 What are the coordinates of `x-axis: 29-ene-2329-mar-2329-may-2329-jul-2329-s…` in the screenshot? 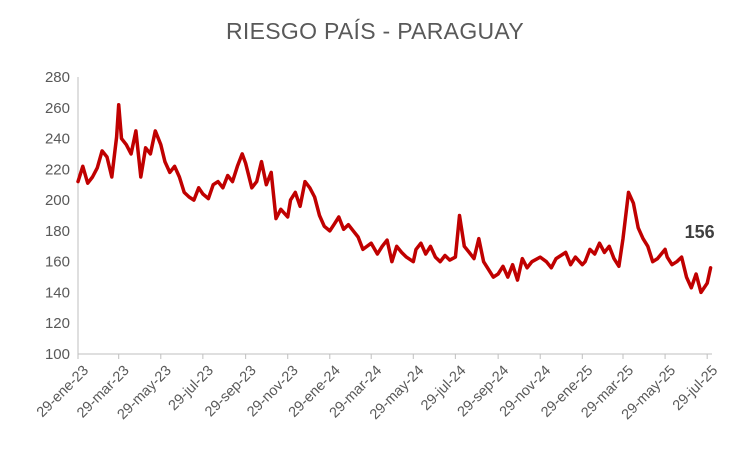 It's located at (377, 388).